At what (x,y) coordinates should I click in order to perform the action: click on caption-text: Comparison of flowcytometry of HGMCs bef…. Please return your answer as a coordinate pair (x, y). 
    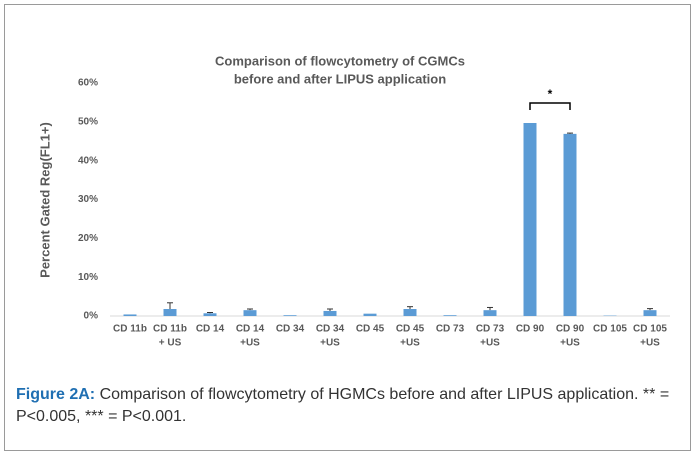
    Looking at the image, I should click on (343, 405).